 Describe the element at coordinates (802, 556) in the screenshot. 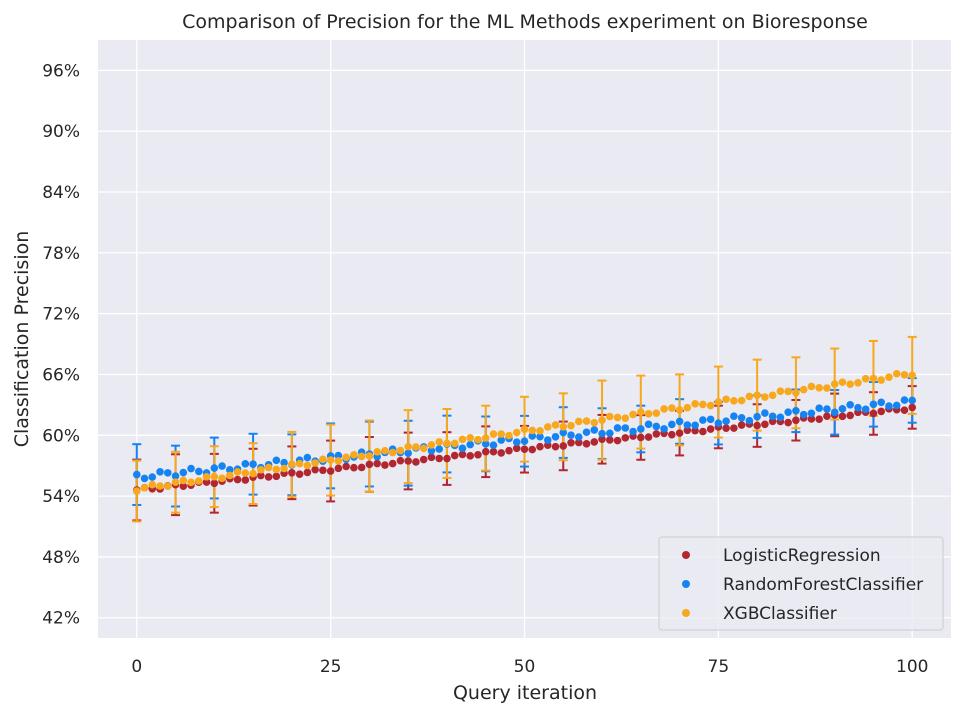

I see `legend-label: LogisticRegression` at that location.